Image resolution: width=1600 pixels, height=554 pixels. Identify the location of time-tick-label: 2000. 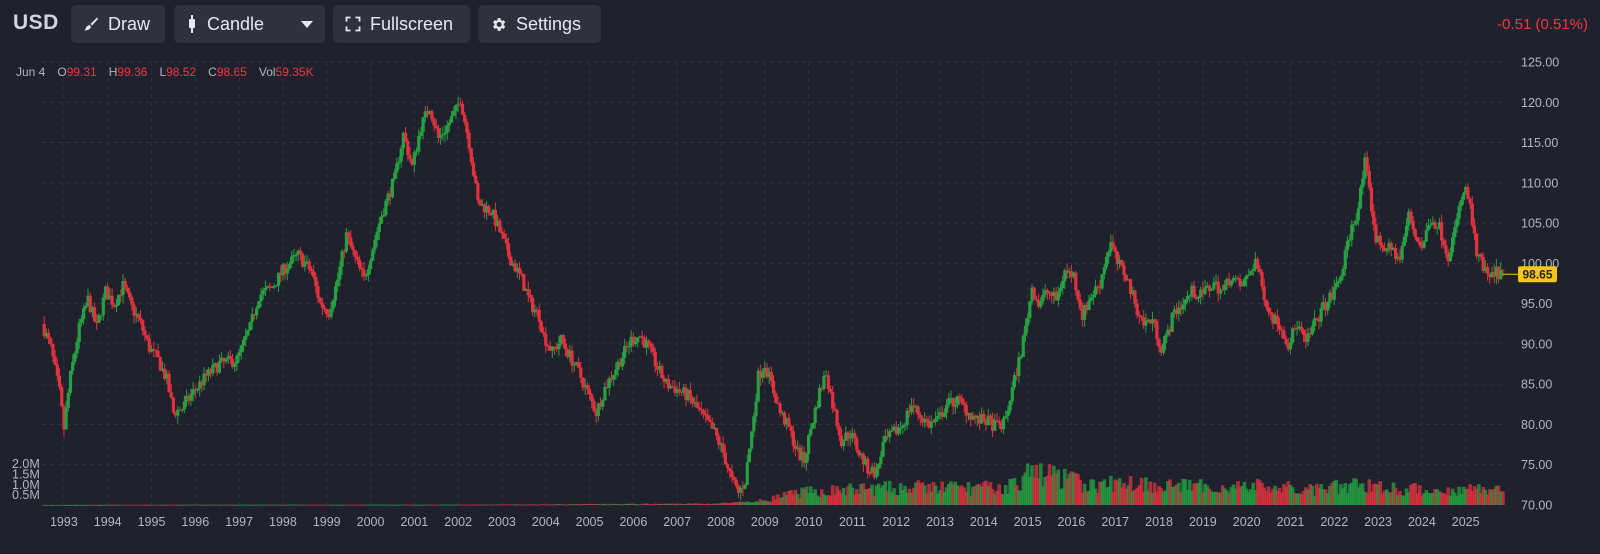
(371, 522).